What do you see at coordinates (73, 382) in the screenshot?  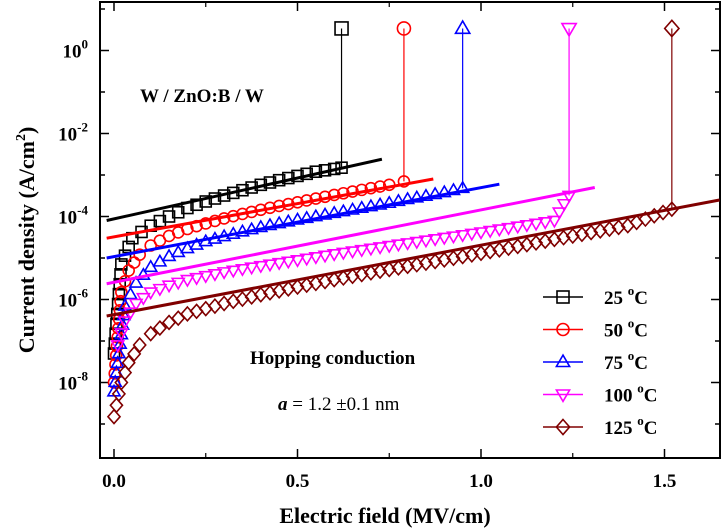 I see `y-tick-label: 10⁻⁸` at bounding box center [73, 382].